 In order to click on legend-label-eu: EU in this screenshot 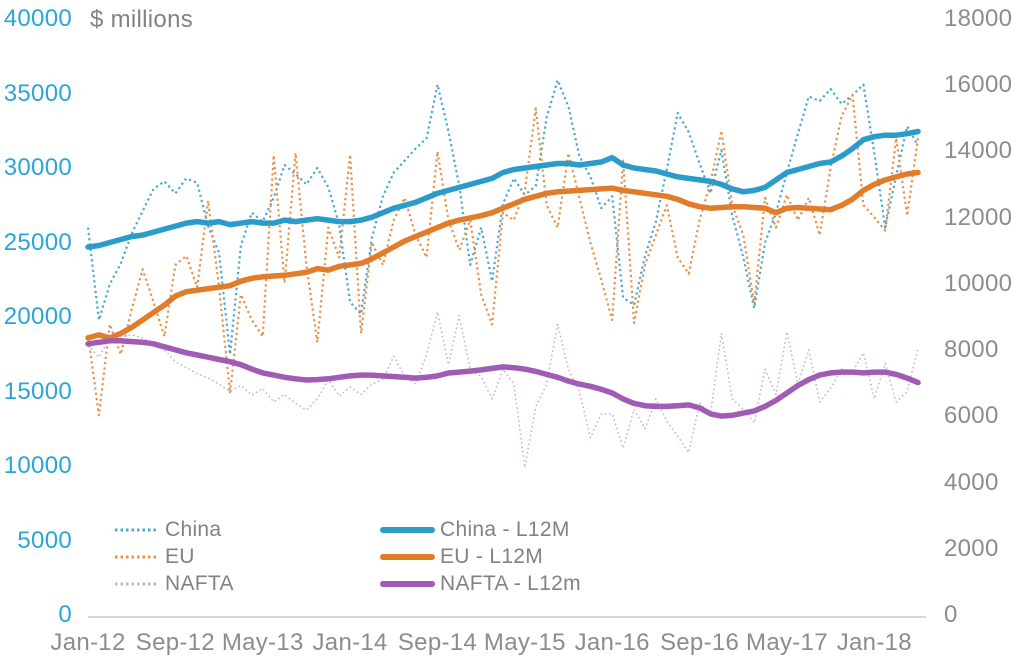, I will do `click(180, 556)`.